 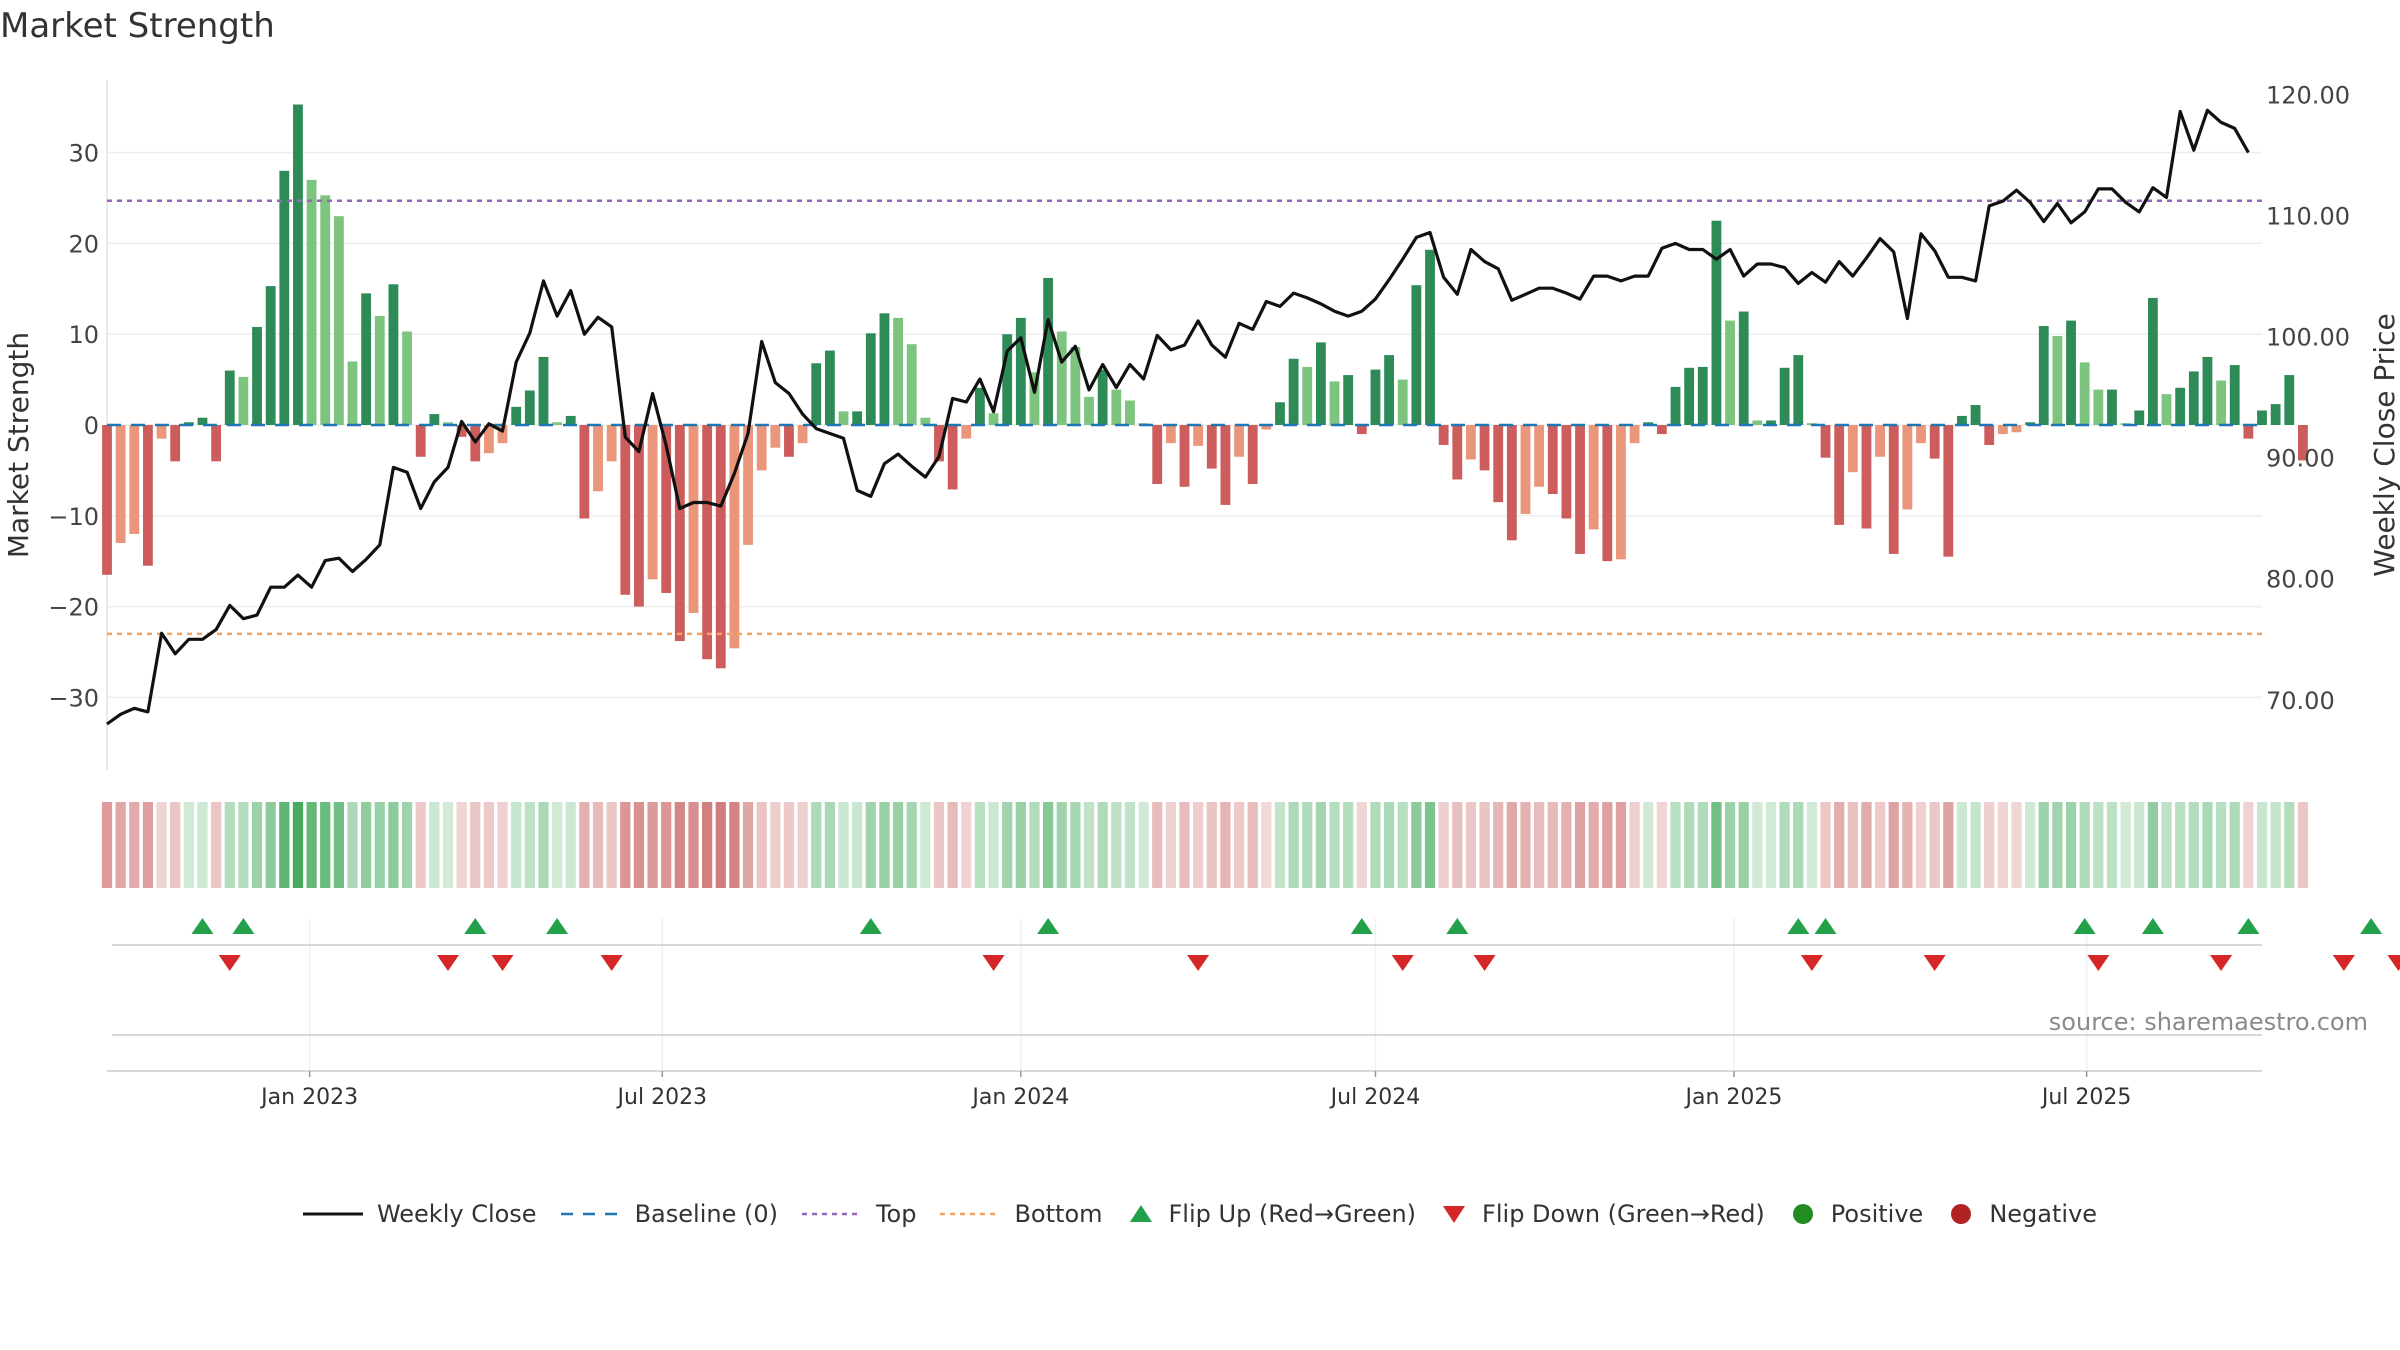 What do you see at coordinates (2300, 459) in the screenshot?
I see `y-tick-label-right: 90.00` at bounding box center [2300, 459].